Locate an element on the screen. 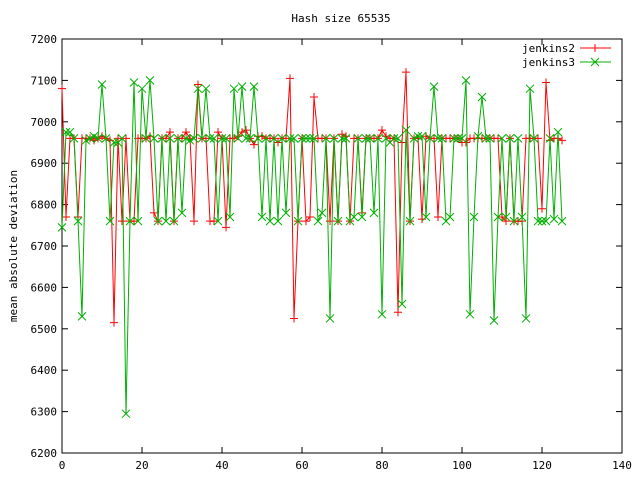  y-tick-label: 6600 is located at coordinates (44, 287).